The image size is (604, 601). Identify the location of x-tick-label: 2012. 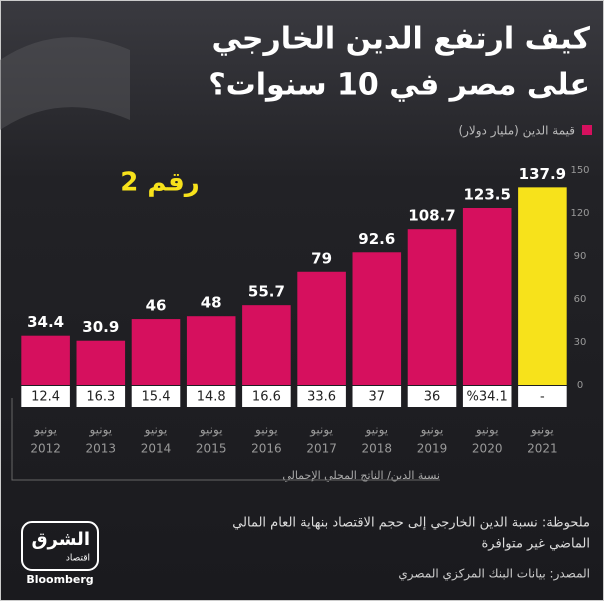
(45, 449).